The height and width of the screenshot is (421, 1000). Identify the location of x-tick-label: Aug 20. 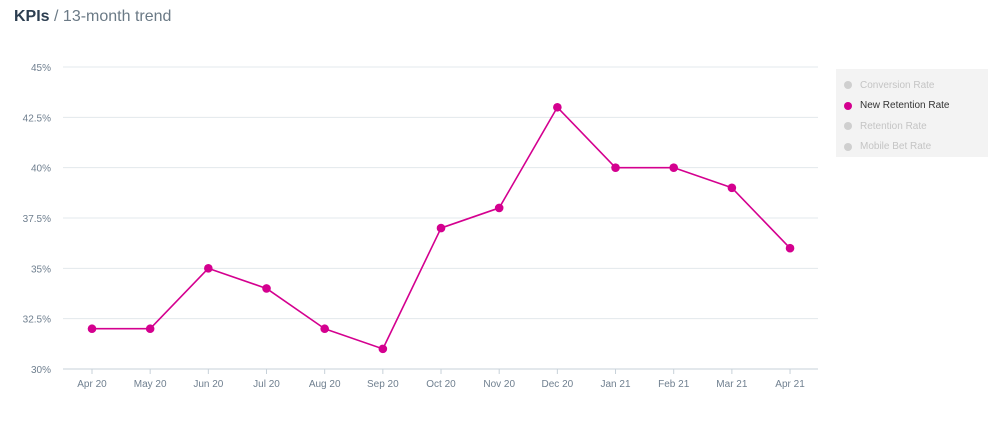
(325, 384).